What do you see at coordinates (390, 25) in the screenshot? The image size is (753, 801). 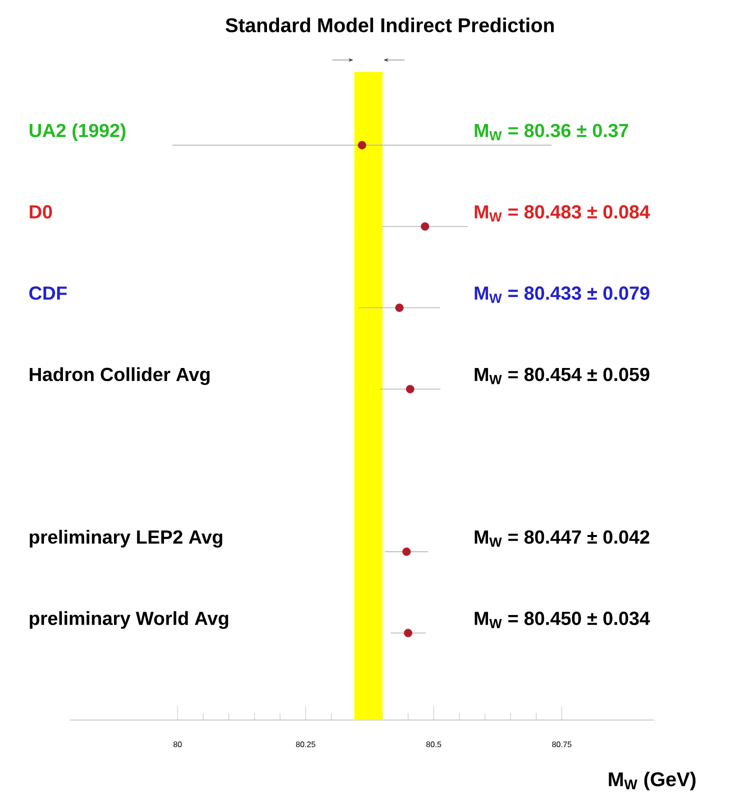 I see `chart-title: Standard Model Indirect Prediction` at bounding box center [390, 25].